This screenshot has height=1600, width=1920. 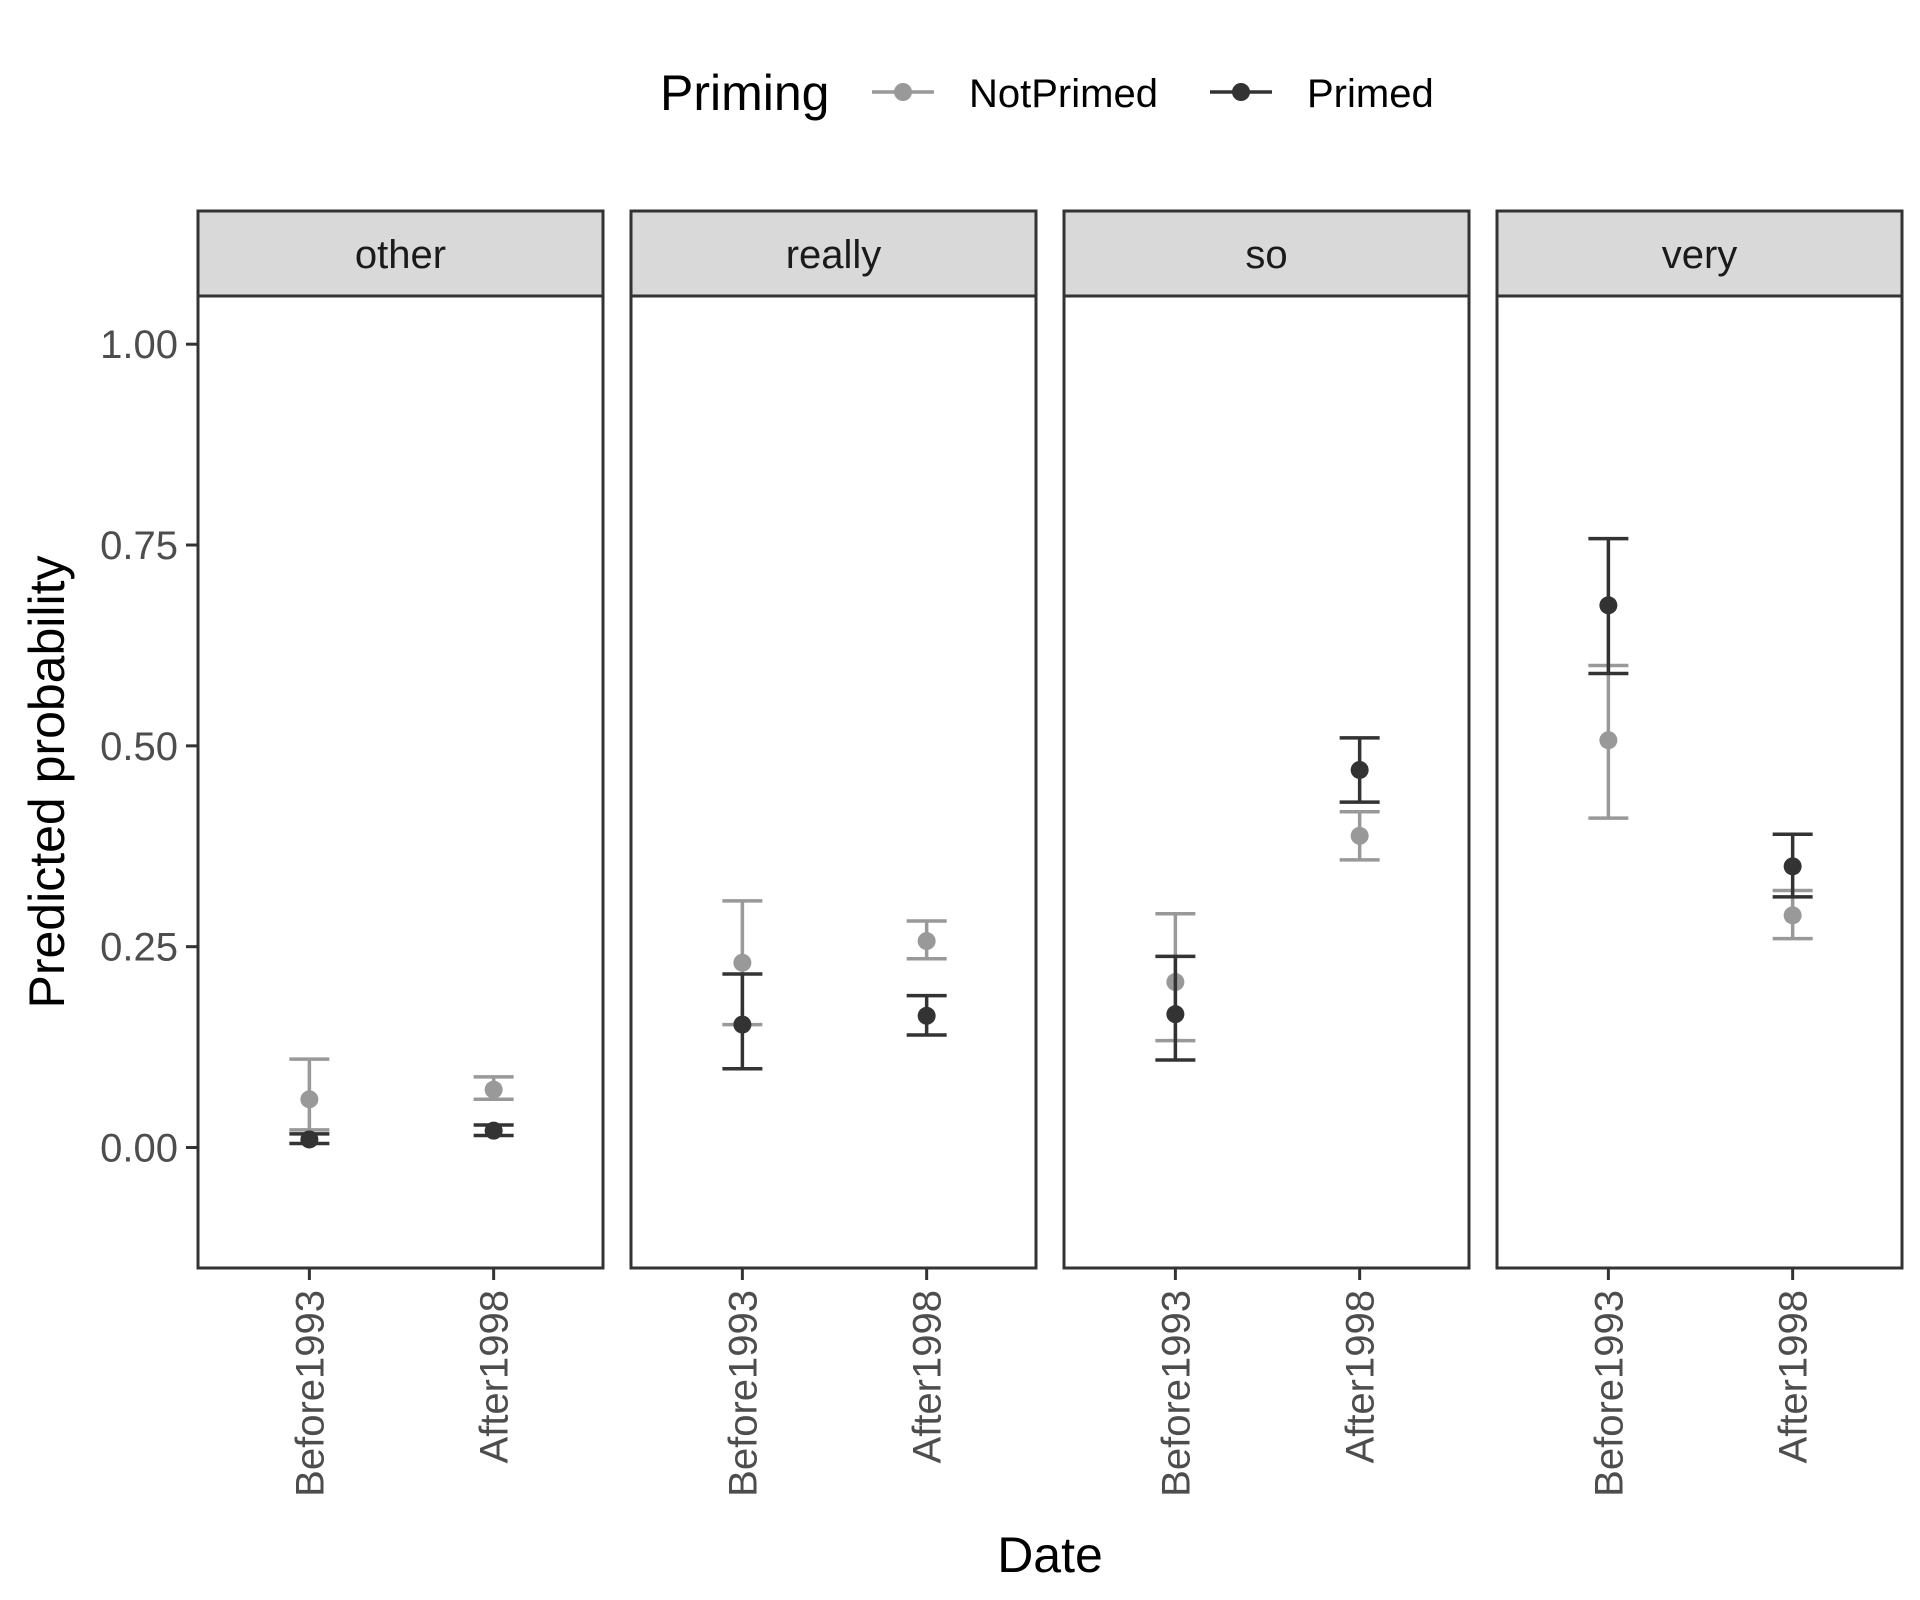 What do you see at coordinates (47, 781) in the screenshot?
I see `y-axis-title: Predicted probability` at bounding box center [47, 781].